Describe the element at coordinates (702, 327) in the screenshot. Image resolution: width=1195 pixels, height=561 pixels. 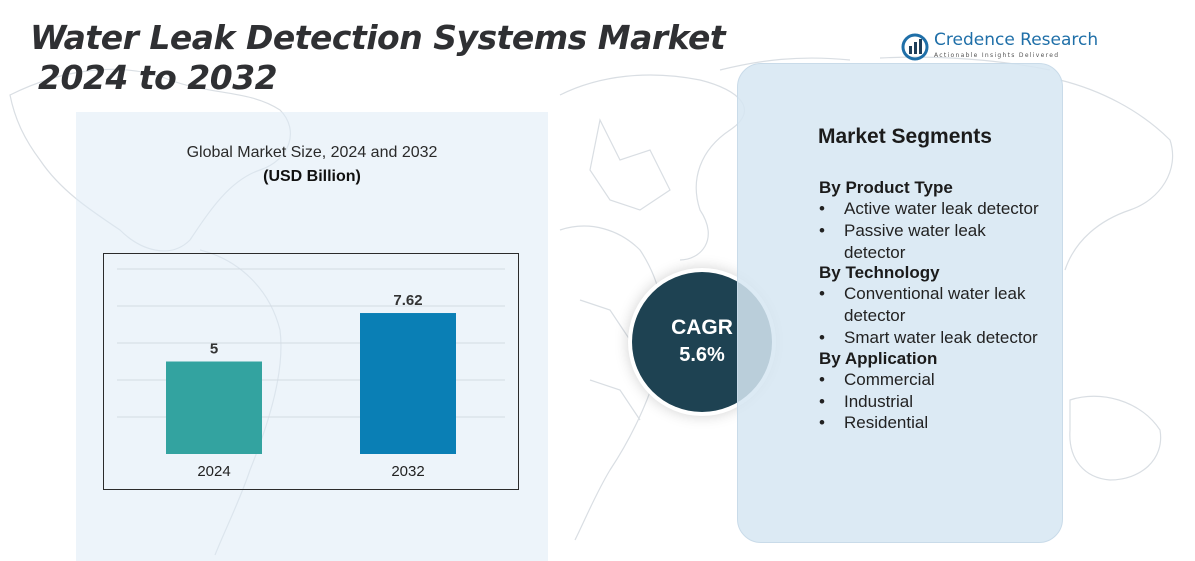
I see `cagr-label: CAGR` at that location.